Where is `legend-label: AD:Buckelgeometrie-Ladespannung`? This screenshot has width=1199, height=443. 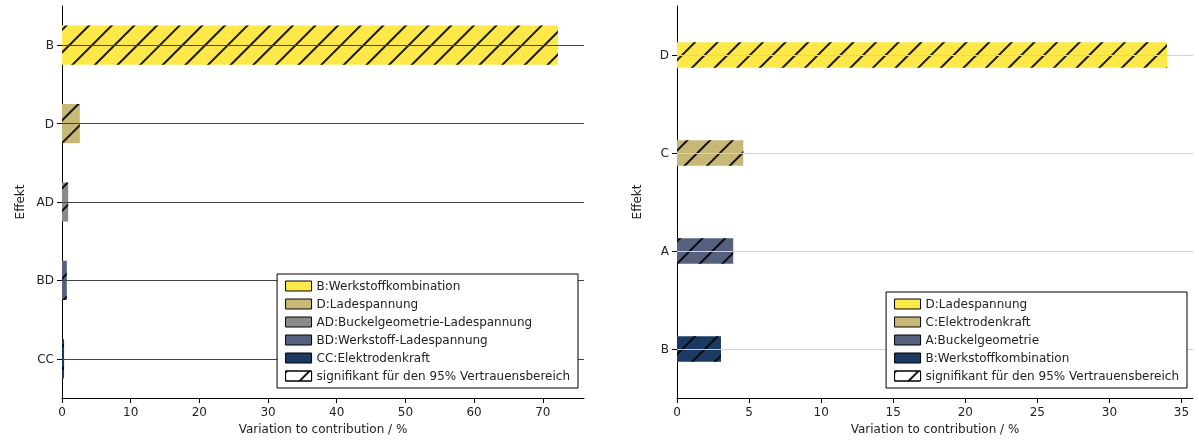
legend-label: AD:Buckelgeometrie-Ladespannung is located at coordinates (424, 322).